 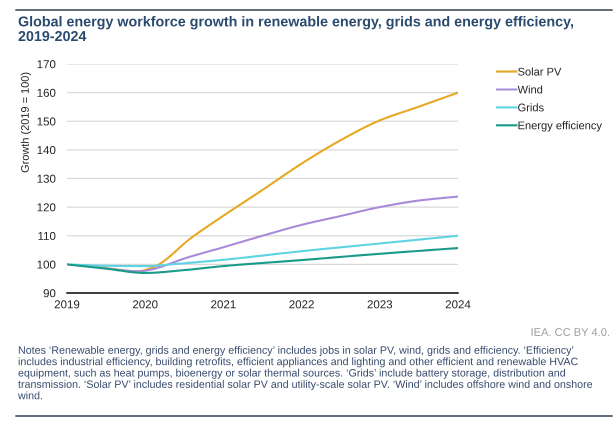 What do you see at coordinates (305, 373) in the screenshot?
I see `text: Notes ‘Renewable energy, grids and energy efficiency’ includes jobs in solar PV, wind, grids and efficiency. ‘Efficiency’ includes industrial efficiency, building retrofits, efficient appliances and lighting and other efficient and renewable HVAC equipment, such as heat pumps, bioenergy or solar thermal sources. ‘Grids’ include battery storage, distribution and transmission. ‘Solar PV’ includes residential solar PV and utility-scale solar PV. ‘Wind’ includes offshore wind and onshore wind.` at bounding box center [305, 373].